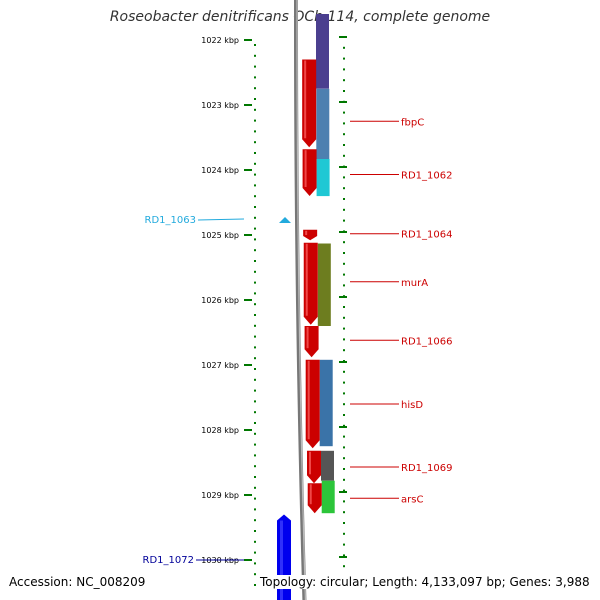 This screenshot has height=600, width=600. Describe the element at coordinates (412, 405) in the screenshot. I see `gene-label: hisD` at that location.